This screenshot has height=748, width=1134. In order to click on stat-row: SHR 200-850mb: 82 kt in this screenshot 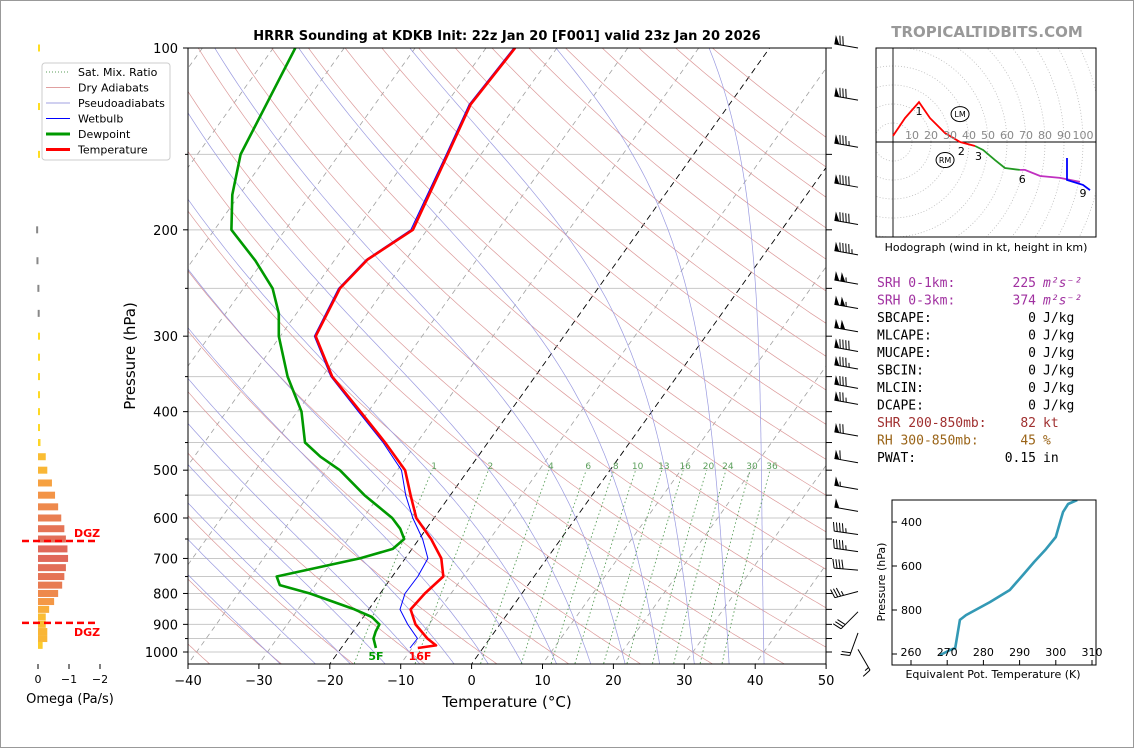, I will do `click(968, 423)`.